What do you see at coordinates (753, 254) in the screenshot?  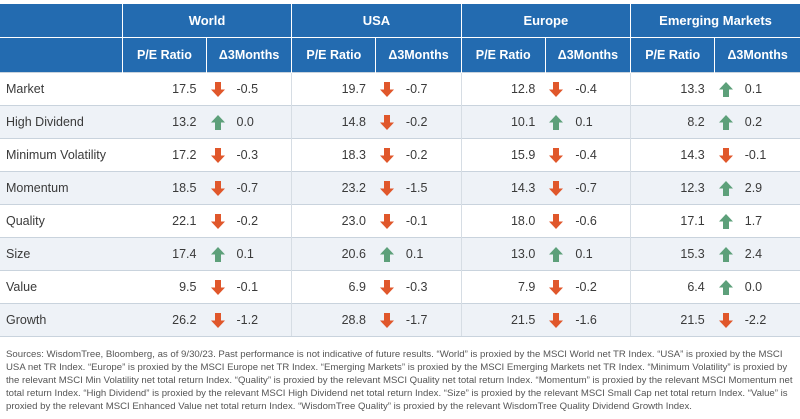 I see `delta-value: 2.4` at bounding box center [753, 254].